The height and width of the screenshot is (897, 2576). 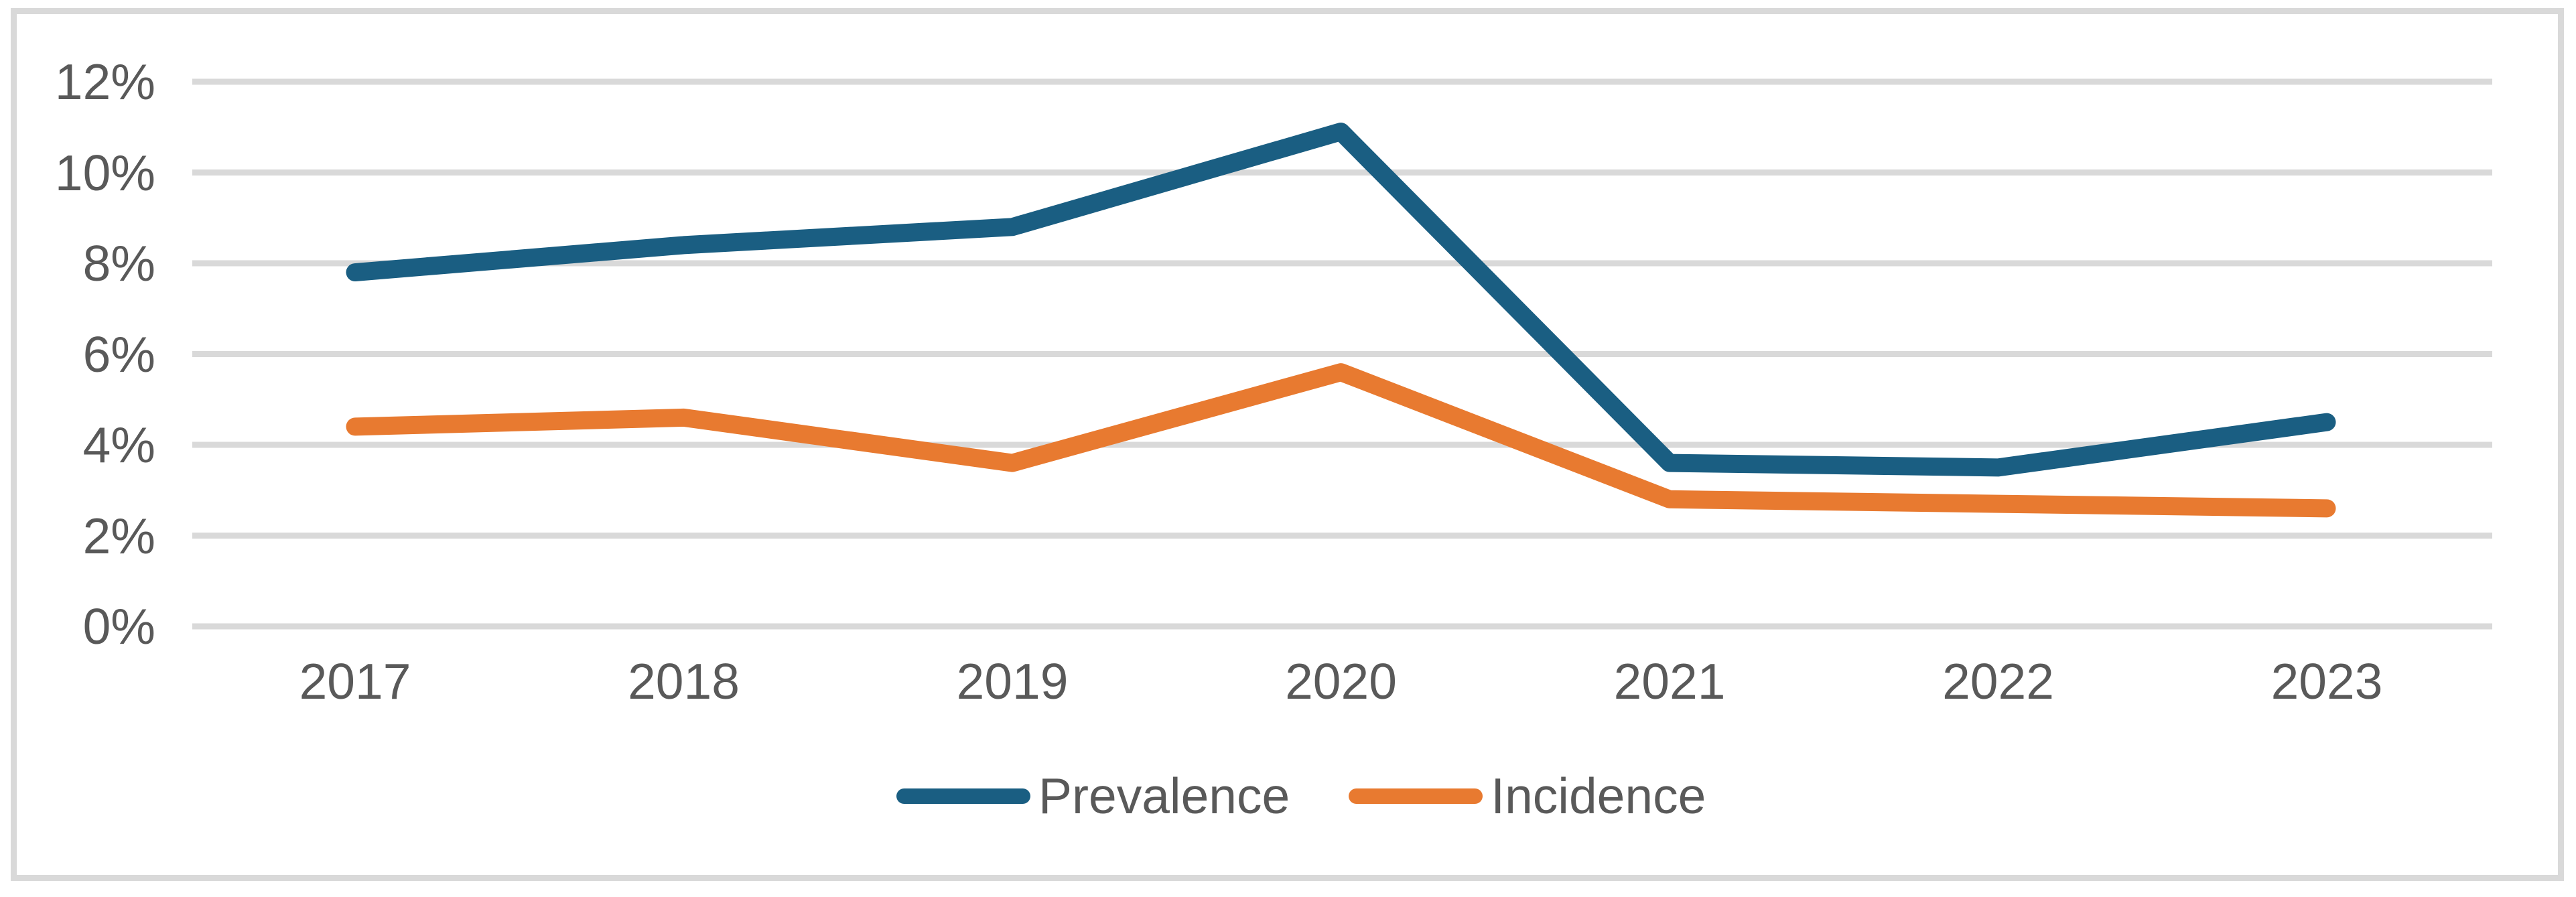 What do you see at coordinates (118, 355) in the screenshot?
I see `y-axis-tick-label-6%: 6%` at bounding box center [118, 355].